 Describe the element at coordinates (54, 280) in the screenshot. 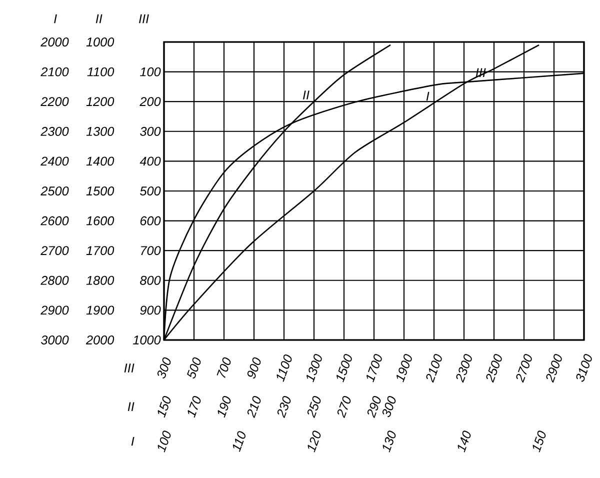

I see `y-tick-label: 2800` at that location.